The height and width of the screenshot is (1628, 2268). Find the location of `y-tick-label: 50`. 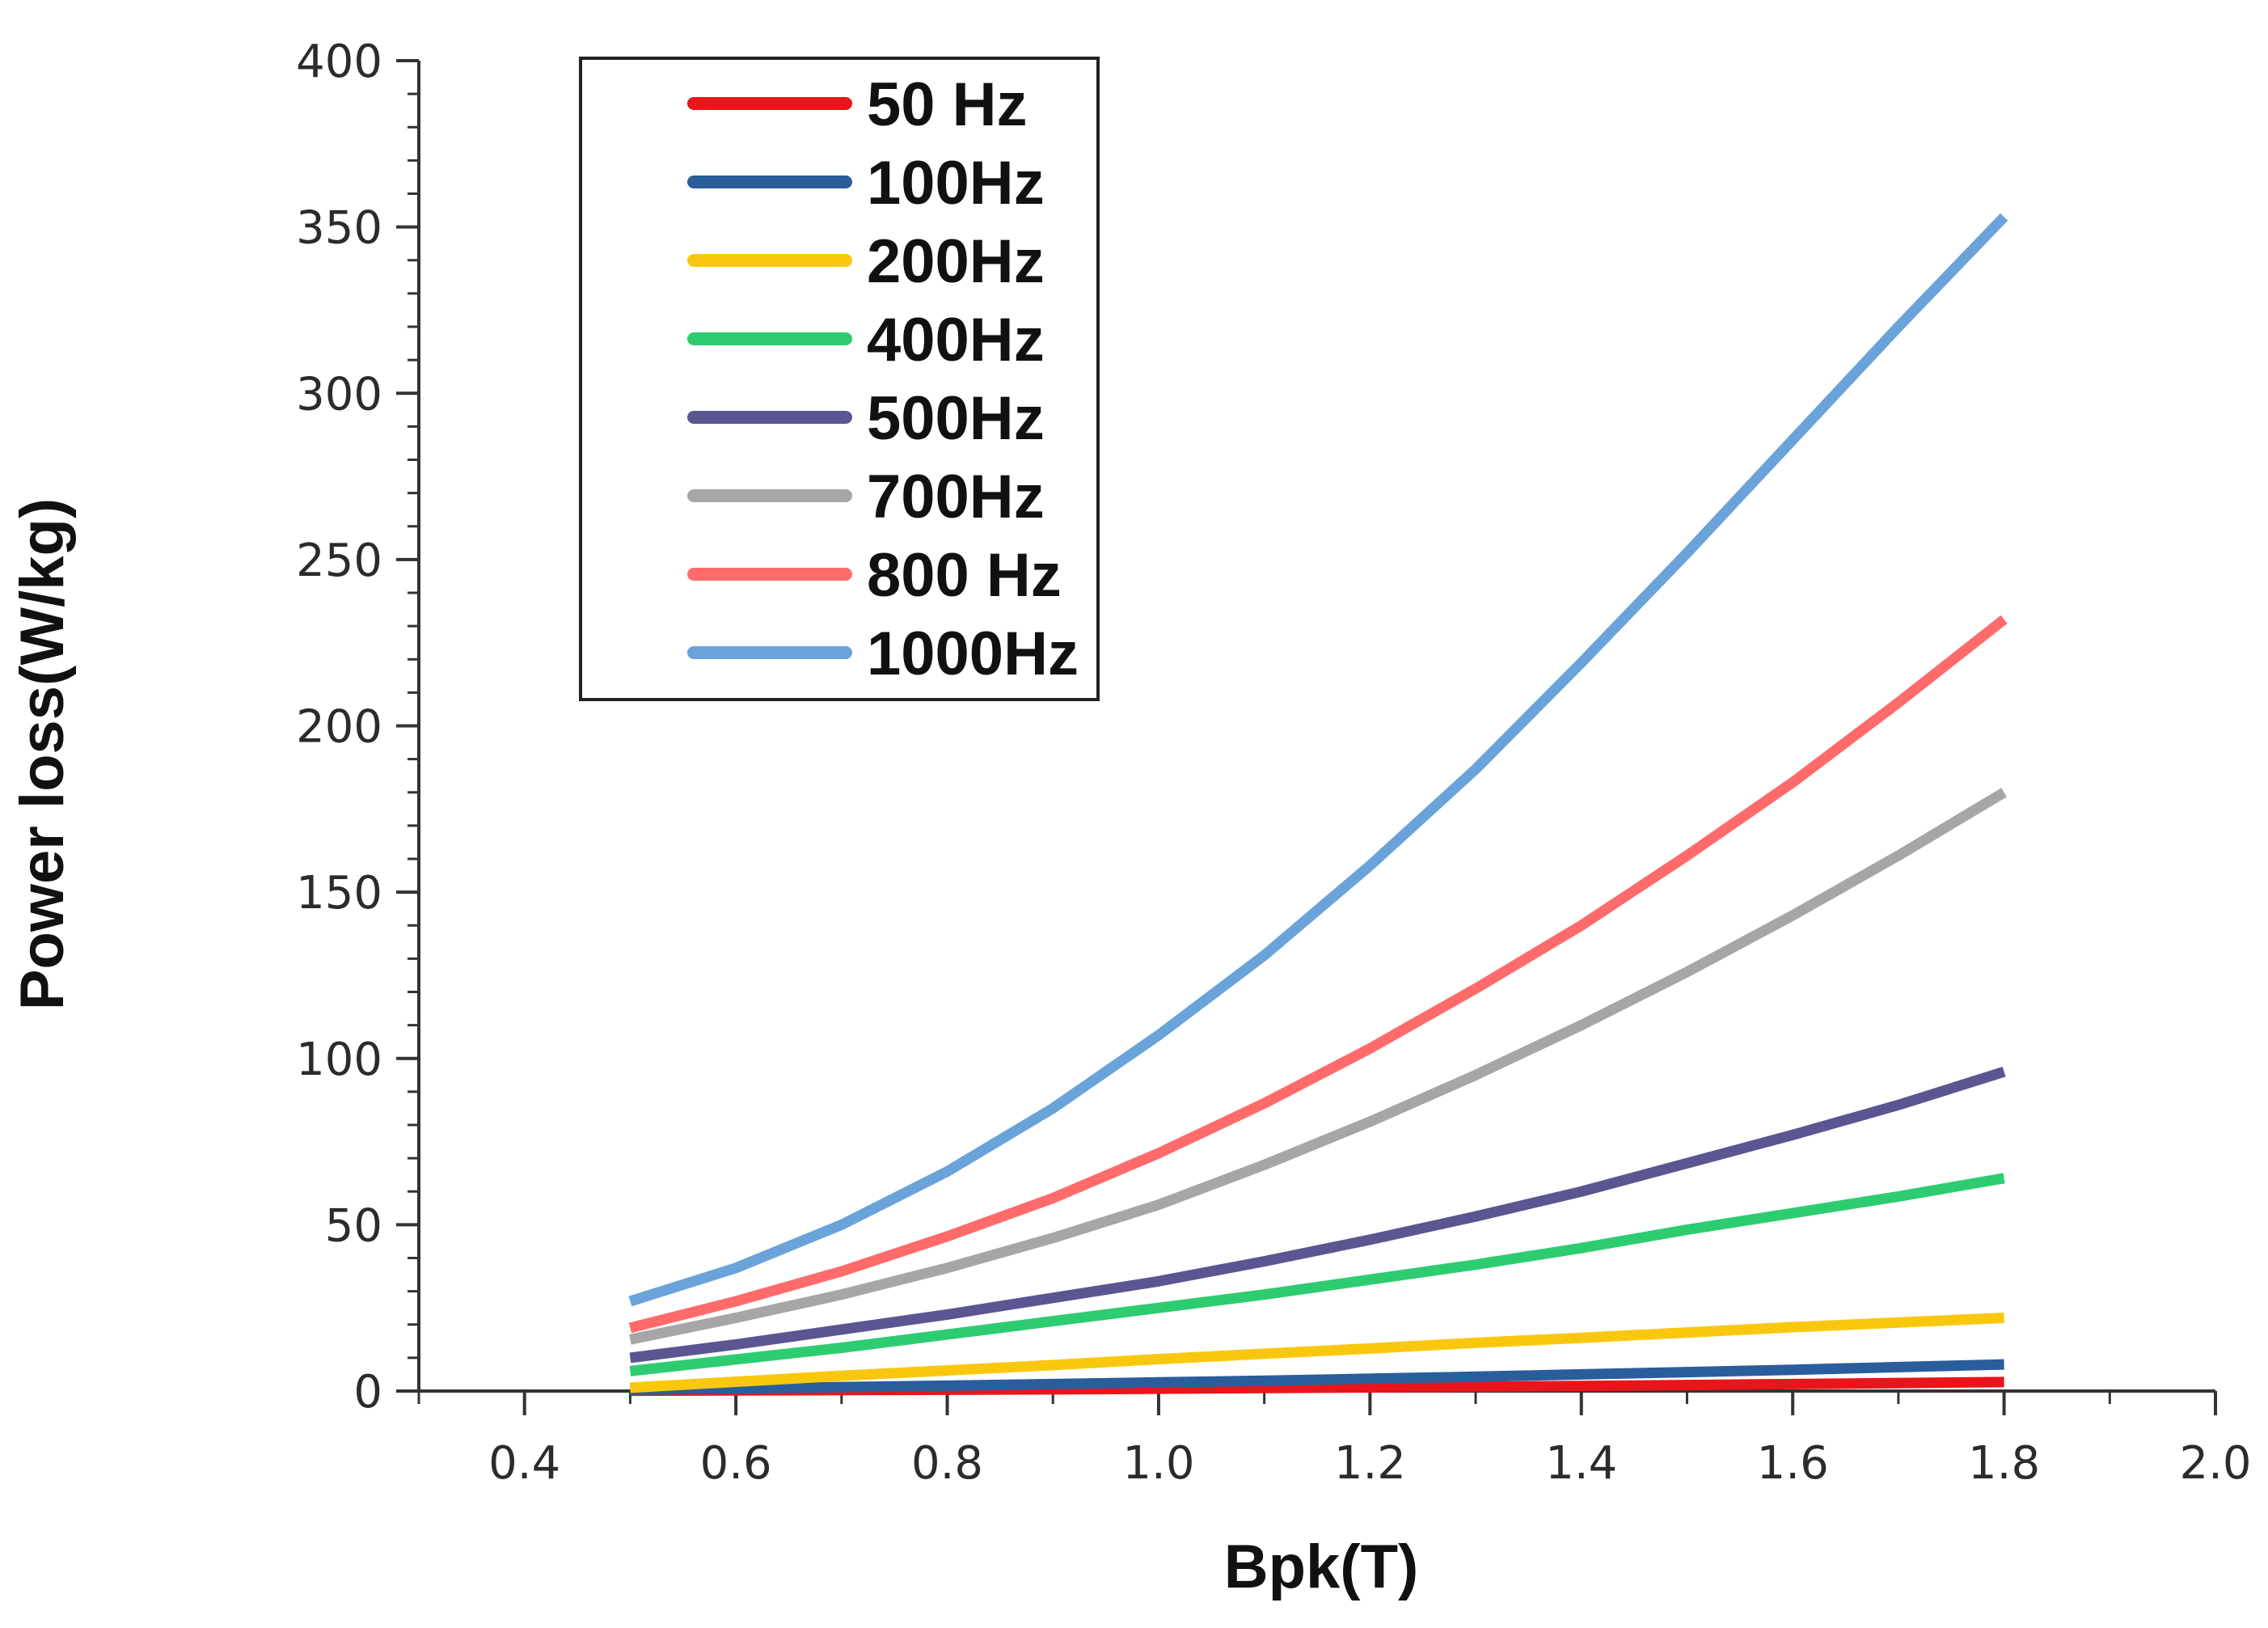

y-tick-label: 50 is located at coordinates (353, 1225).